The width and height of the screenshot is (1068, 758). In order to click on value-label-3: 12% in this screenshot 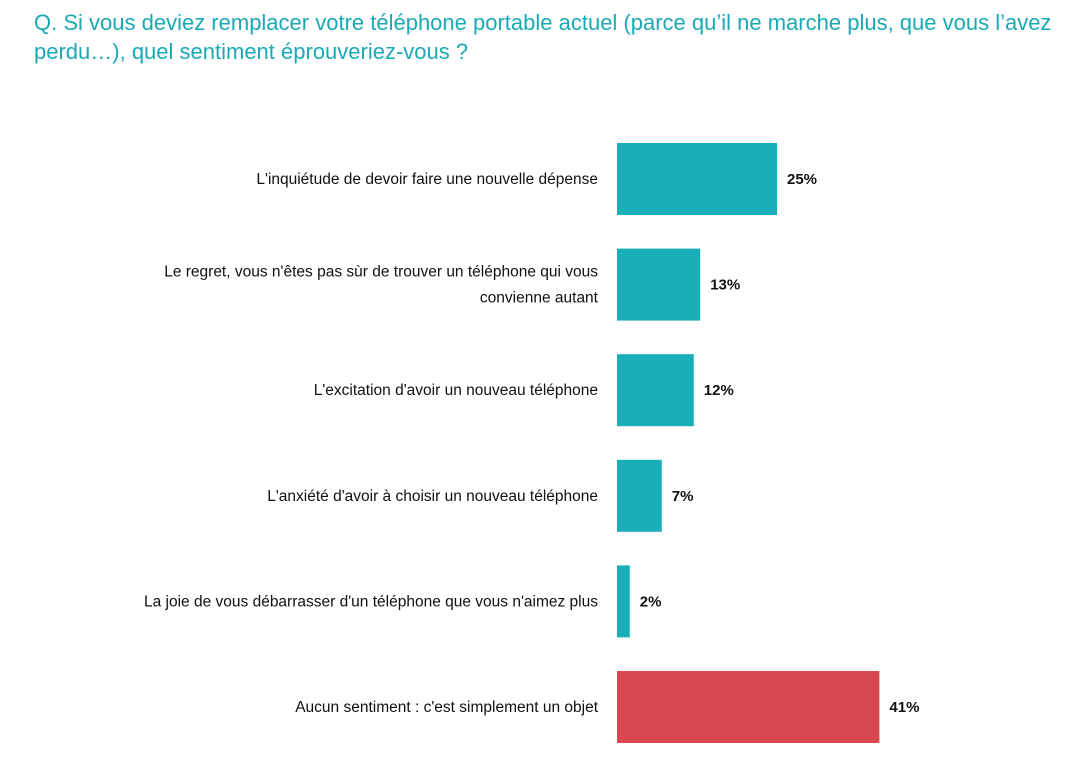, I will do `click(719, 390)`.